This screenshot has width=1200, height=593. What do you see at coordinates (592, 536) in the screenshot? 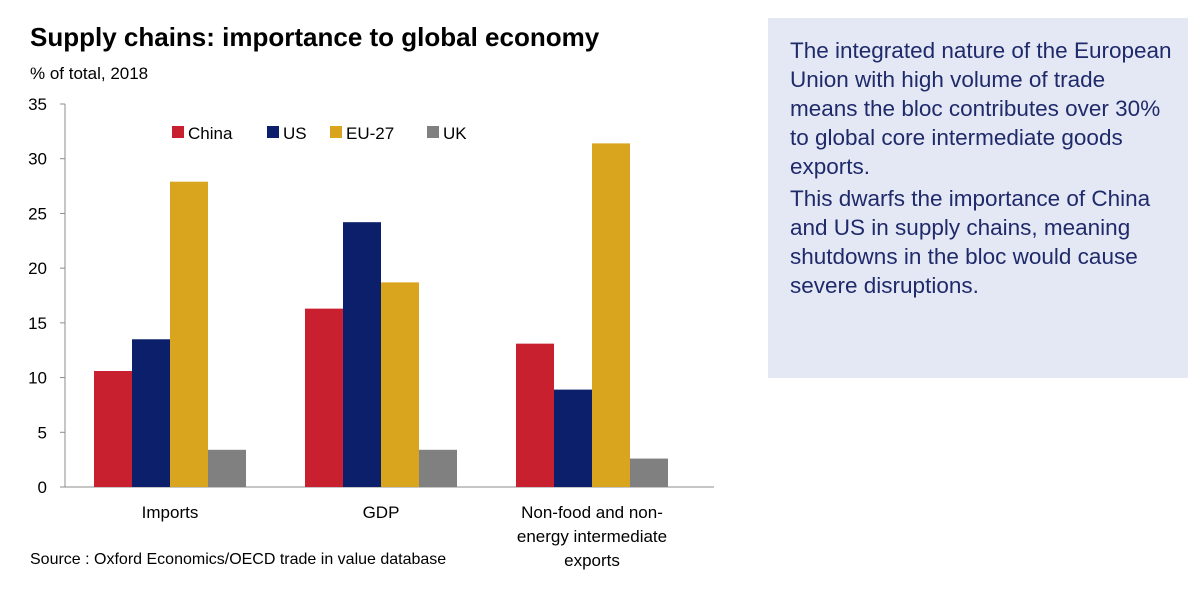
I see `x-category-label: energy intermediate` at bounding box center [592, 536].